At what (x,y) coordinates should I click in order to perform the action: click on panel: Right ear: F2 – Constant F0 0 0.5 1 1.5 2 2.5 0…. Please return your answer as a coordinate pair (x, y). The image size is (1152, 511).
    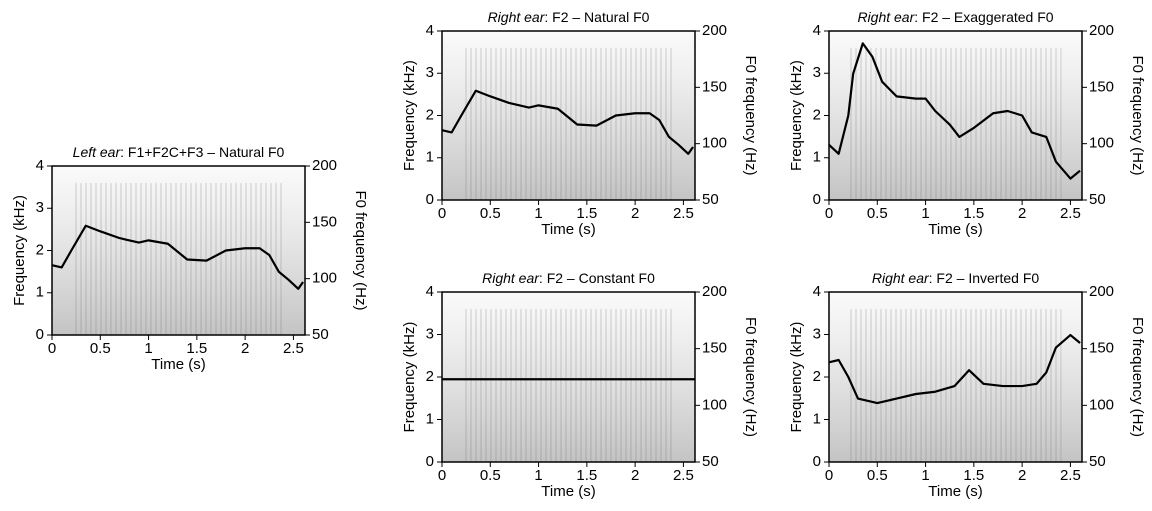
    Looking at the image, I should click on (580, 385).